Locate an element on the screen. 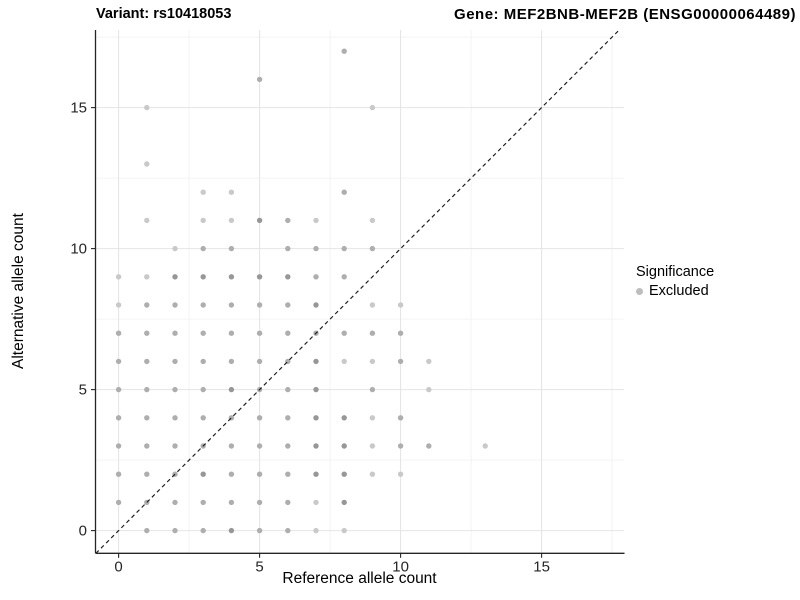  x-axis-title: Reference allele count is located at coordinates (359, 578).